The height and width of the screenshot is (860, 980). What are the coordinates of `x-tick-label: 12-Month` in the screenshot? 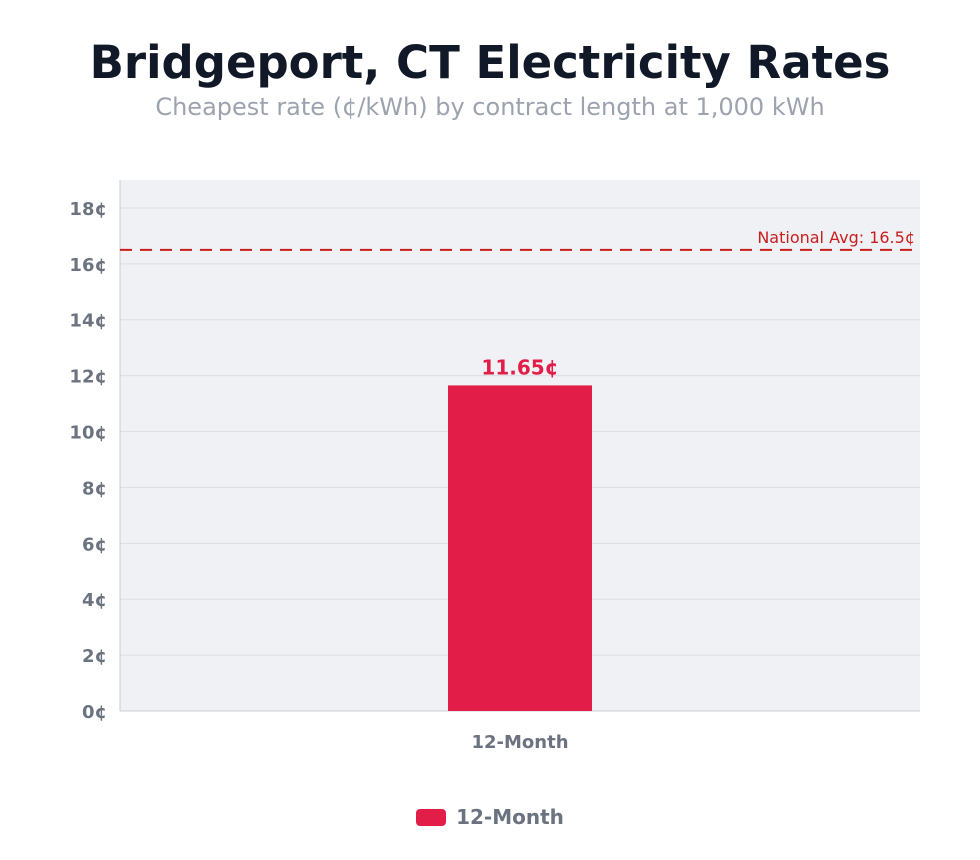 It's located at (519, 742).